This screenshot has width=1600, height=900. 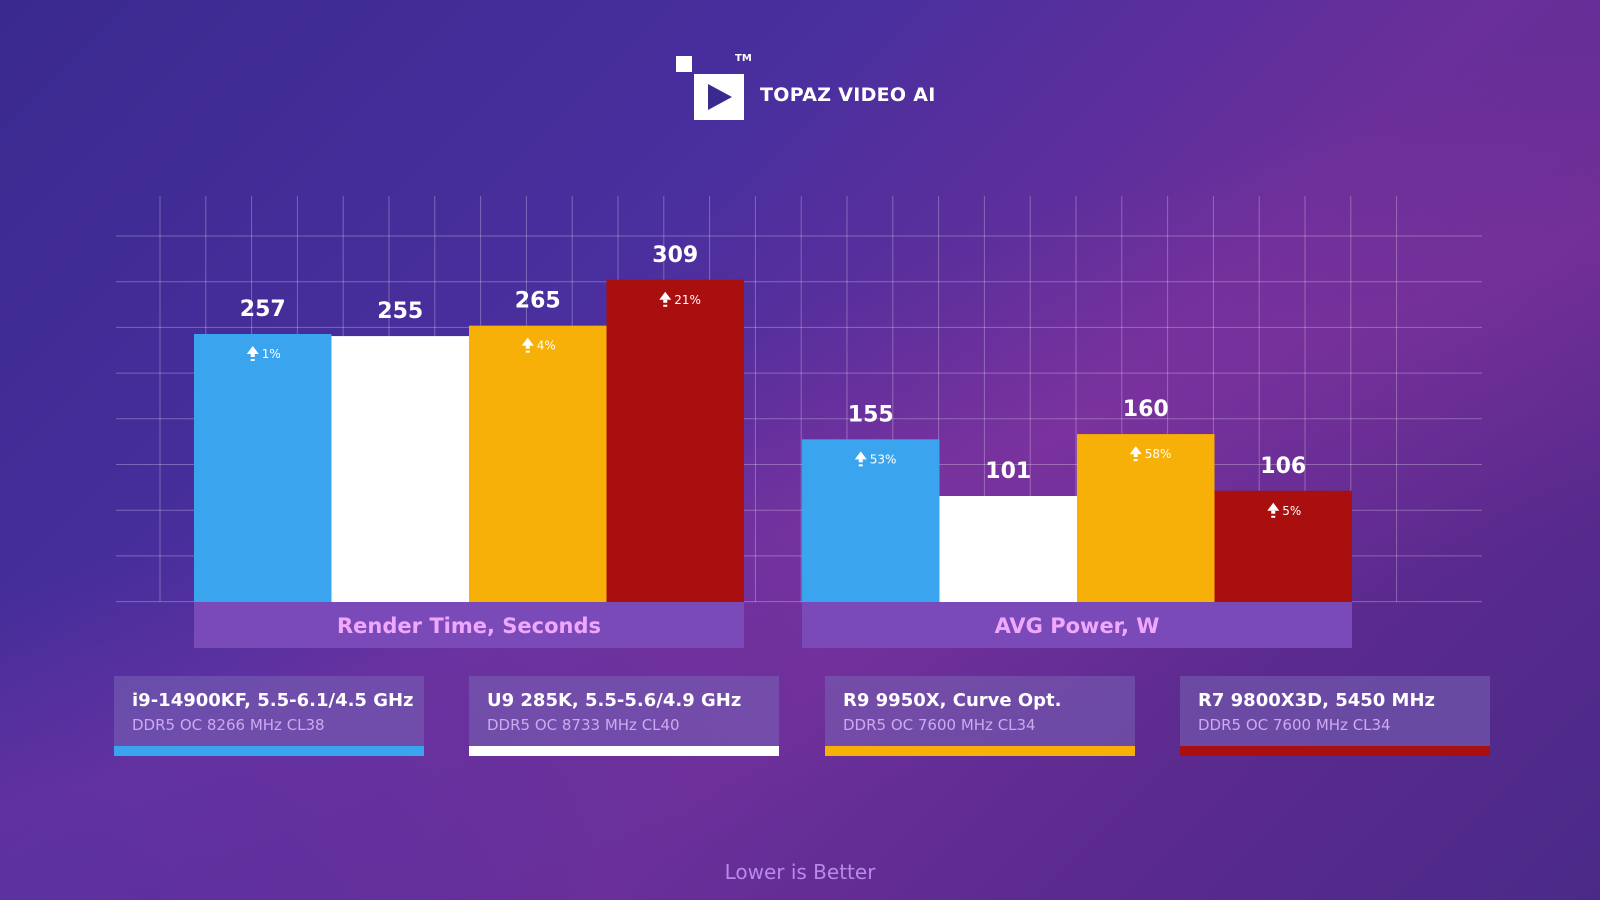 What do you see at coordinates (848, 95) in the screenshot?
I see `brand-title: TOPAZ VIDEO AI` at bounding box center [848, 95].